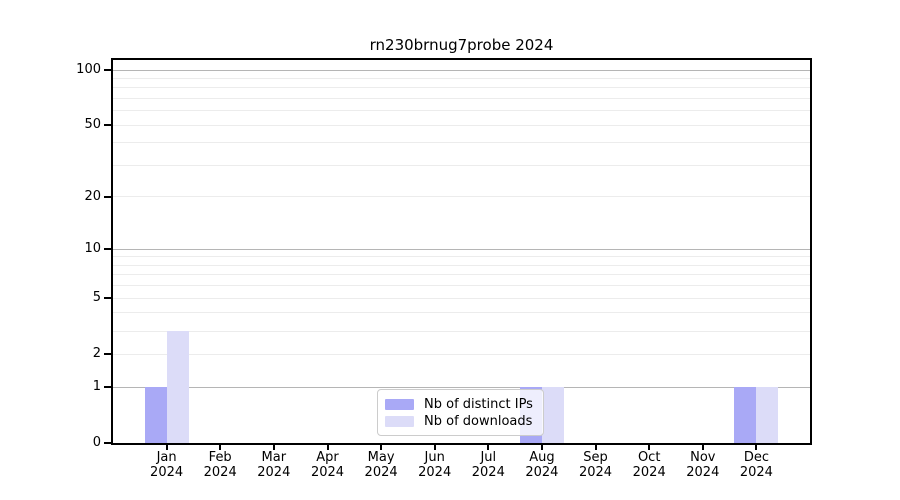  What do you see at coordinates (703, 465) in the screenshot?
I see `x-tick-label: Nov 2024` at bounding box center [703, 465].